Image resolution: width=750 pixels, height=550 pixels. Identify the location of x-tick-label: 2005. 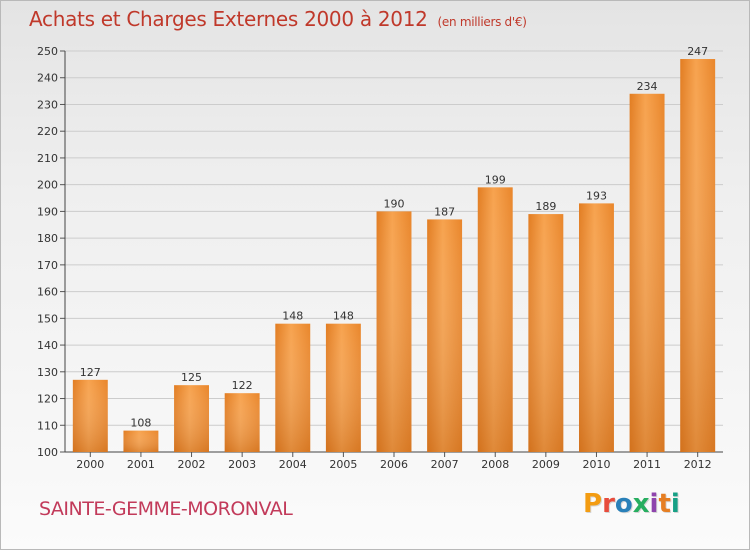
(343, 464).